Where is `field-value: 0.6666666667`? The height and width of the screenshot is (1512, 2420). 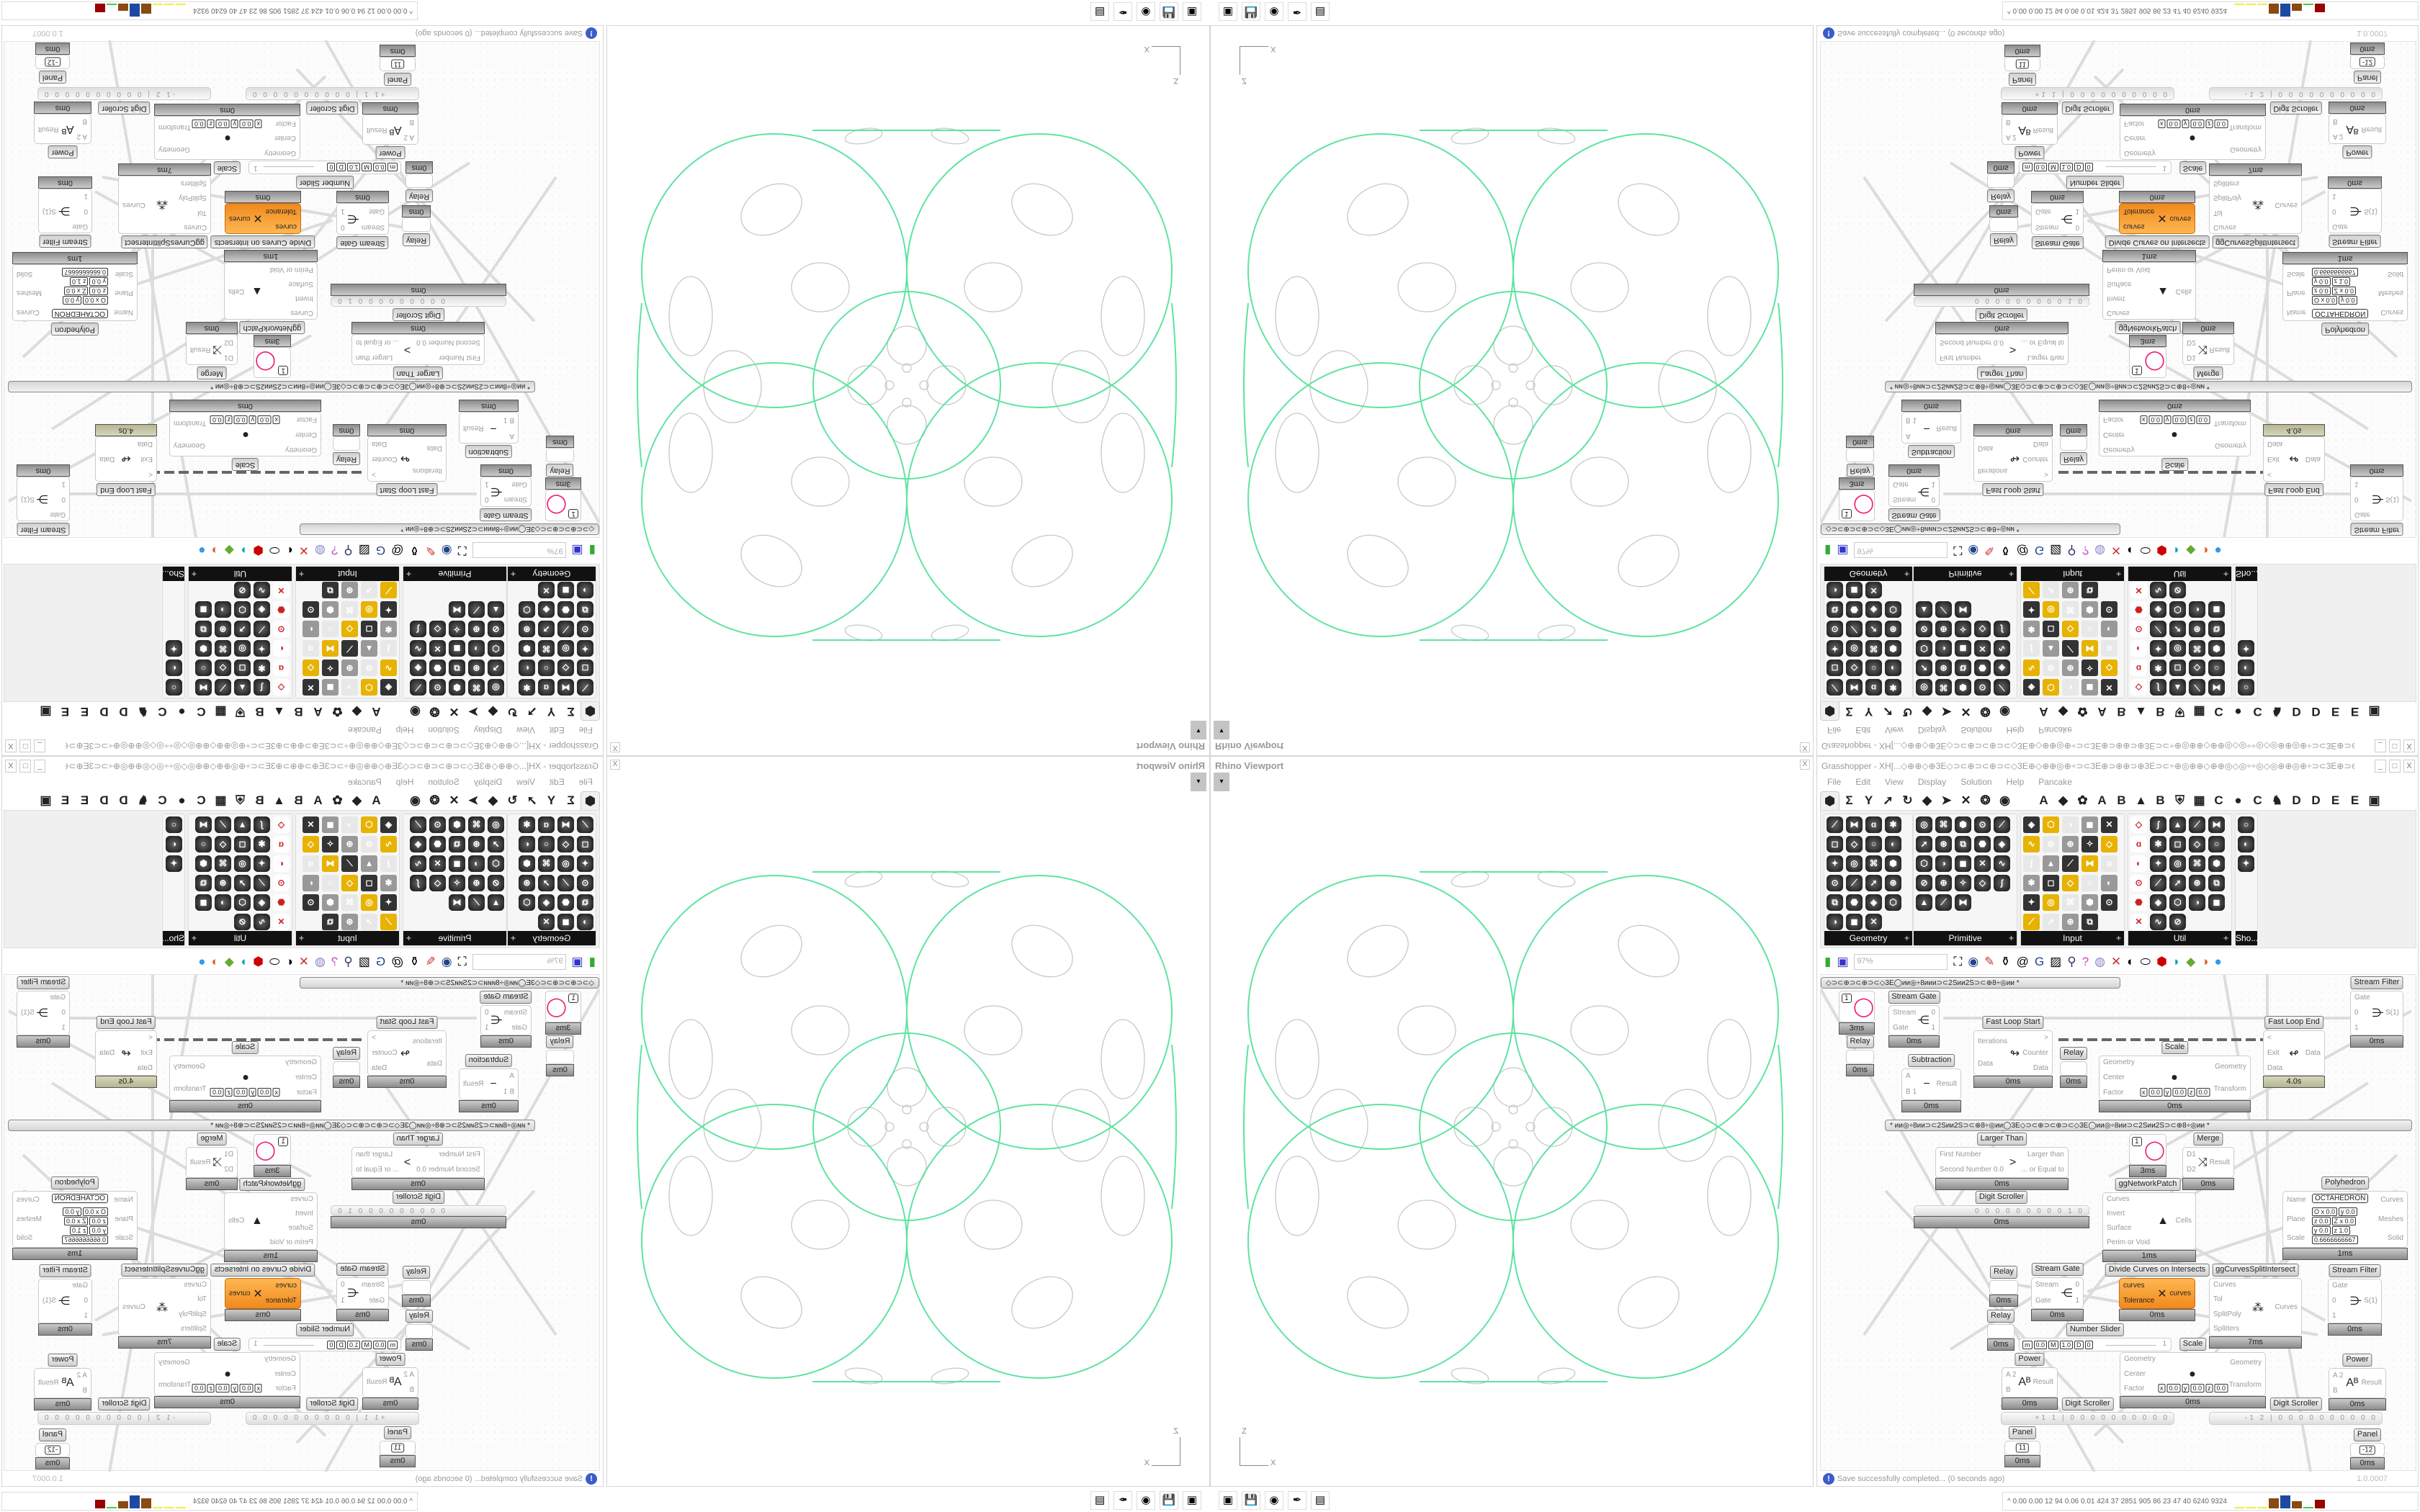 field-value: 0.6666666667 is located at coordinates (2335, 272).